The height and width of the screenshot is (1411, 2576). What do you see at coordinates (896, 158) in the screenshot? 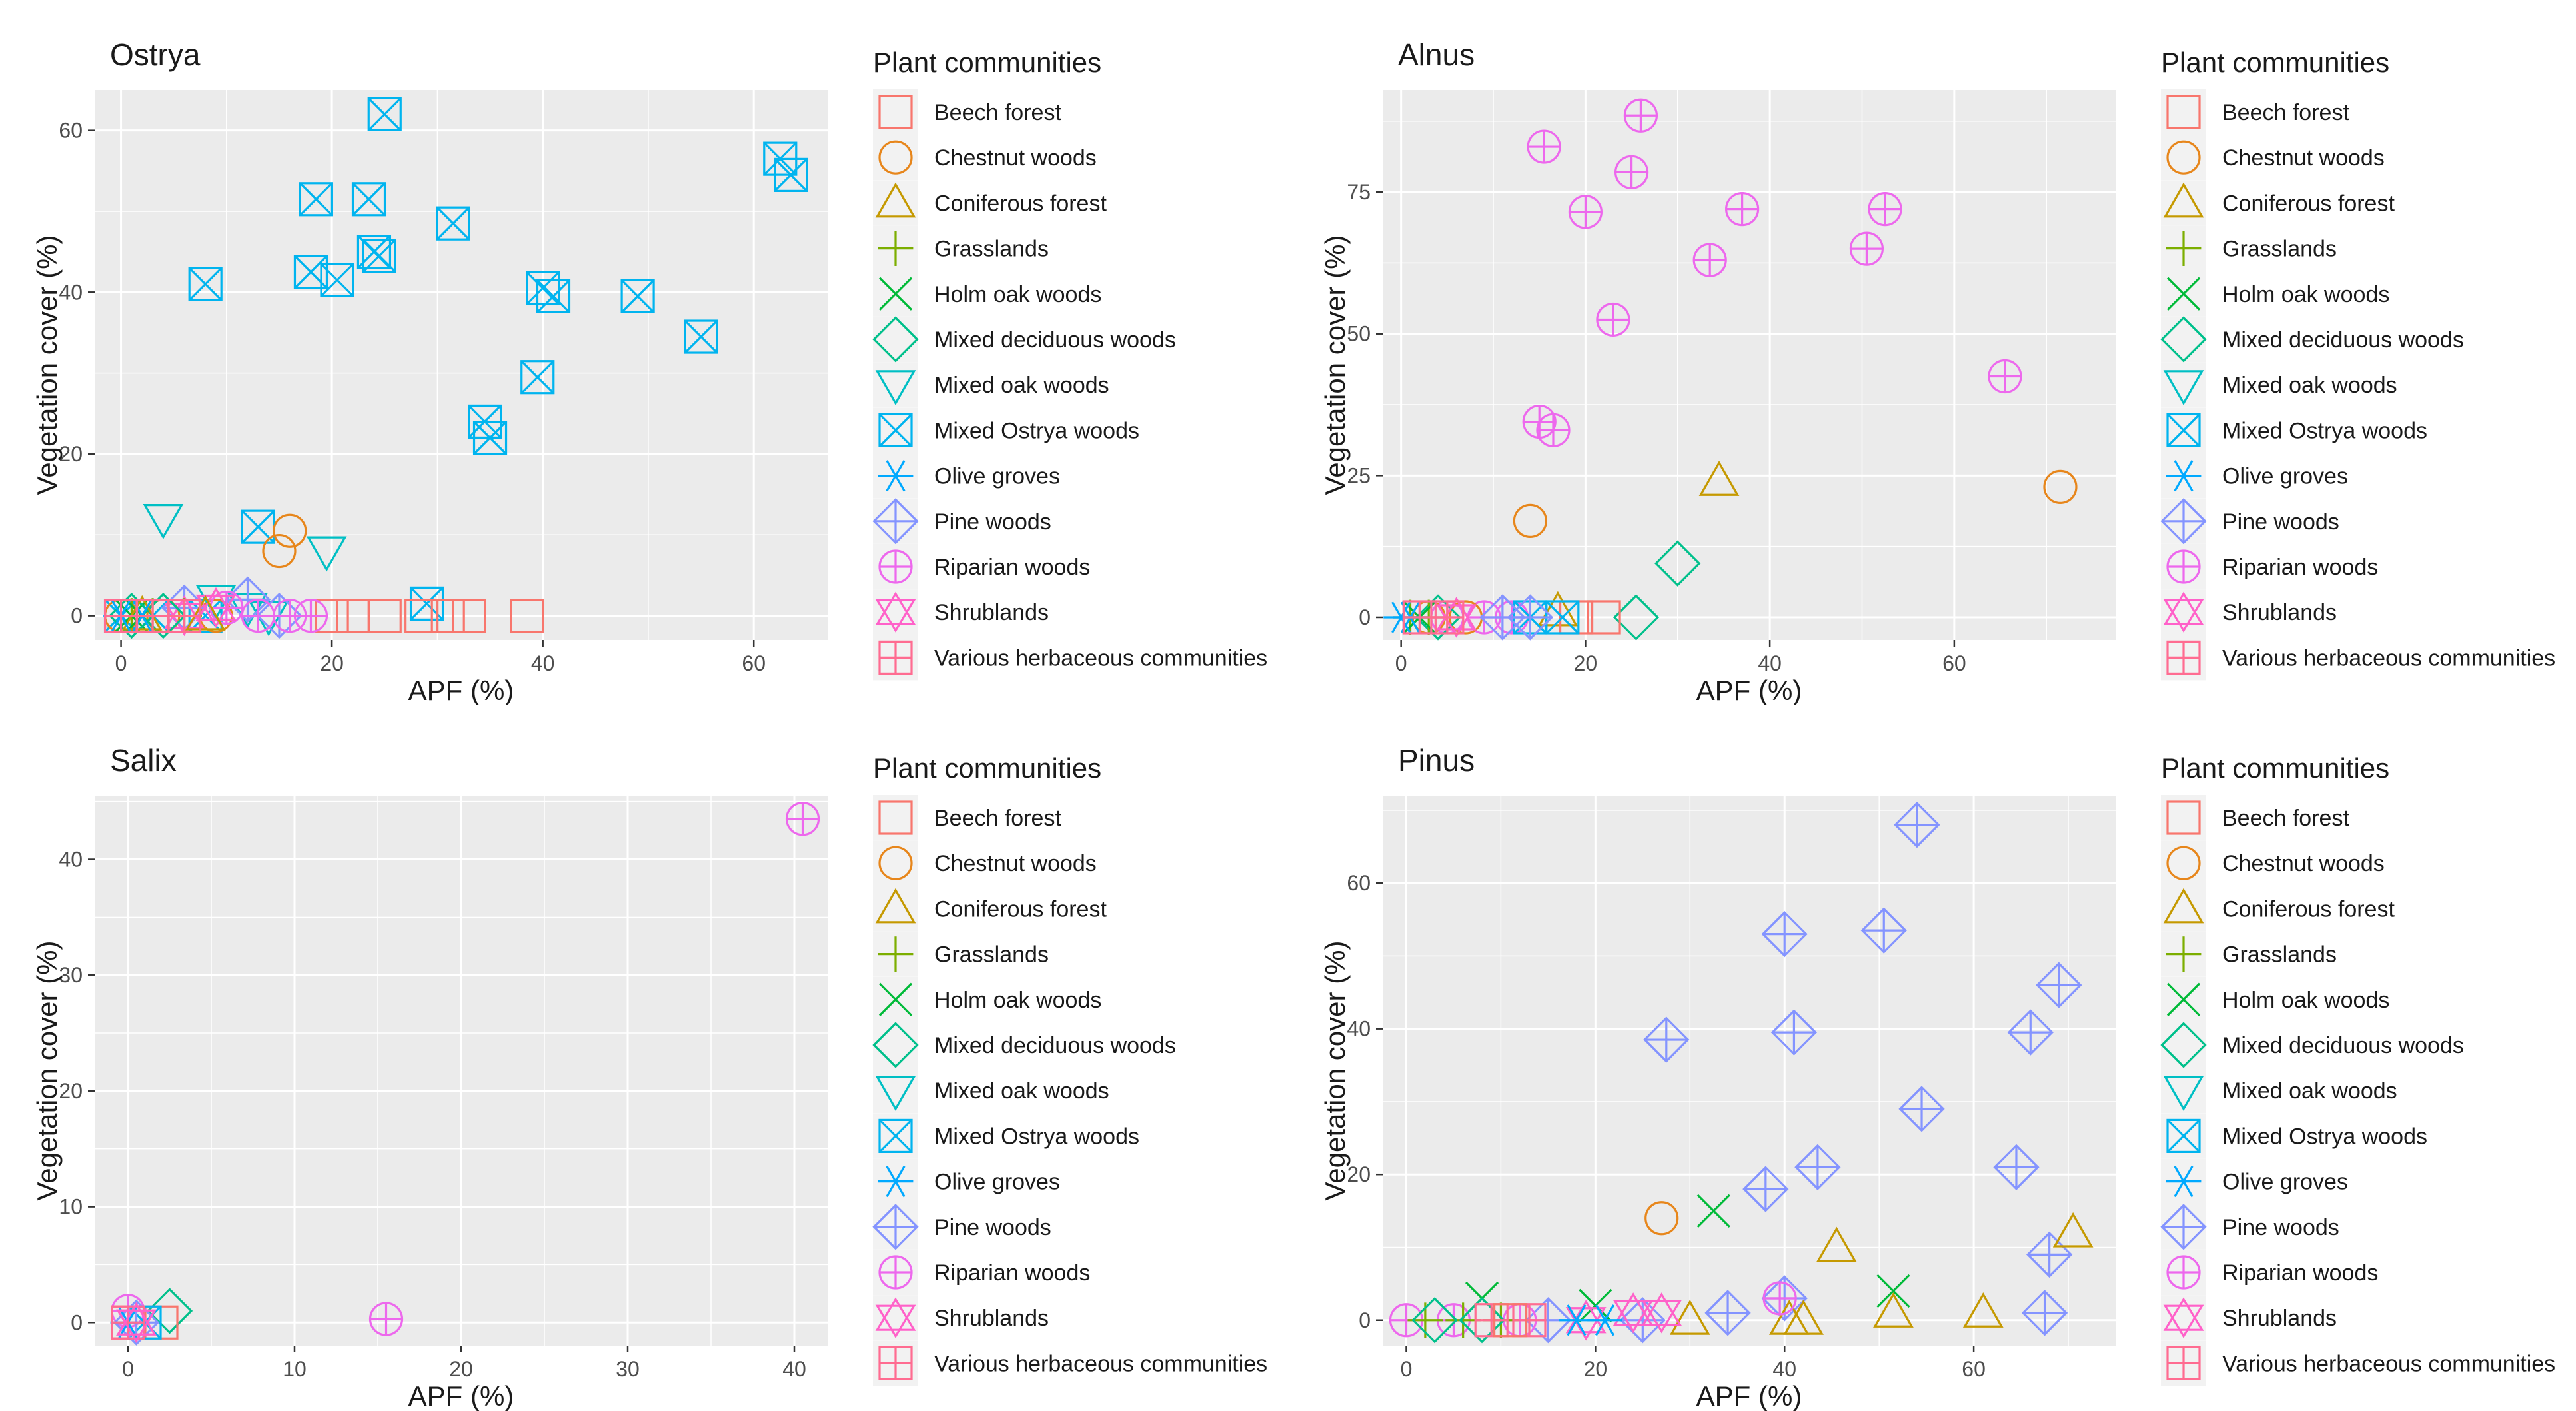
I see `legend-key-chestnut-woods` at bounding box center [896, 158].